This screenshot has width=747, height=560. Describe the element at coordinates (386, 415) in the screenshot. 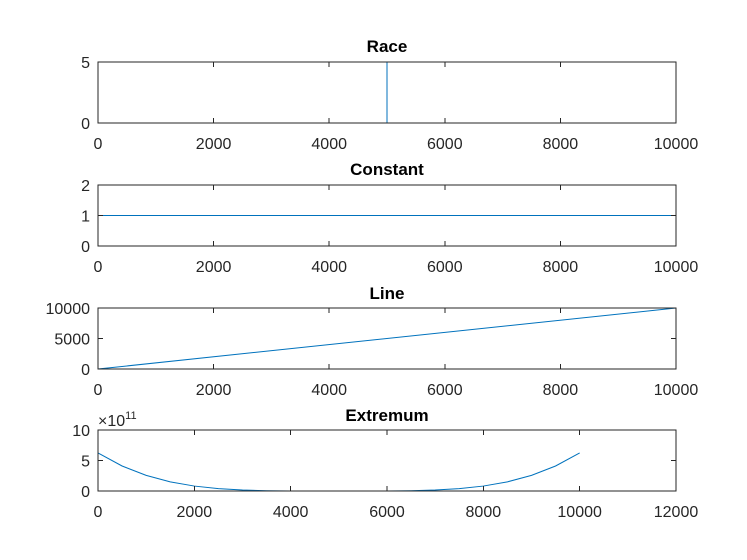

I see `subplot-title: Extremum` at that location.